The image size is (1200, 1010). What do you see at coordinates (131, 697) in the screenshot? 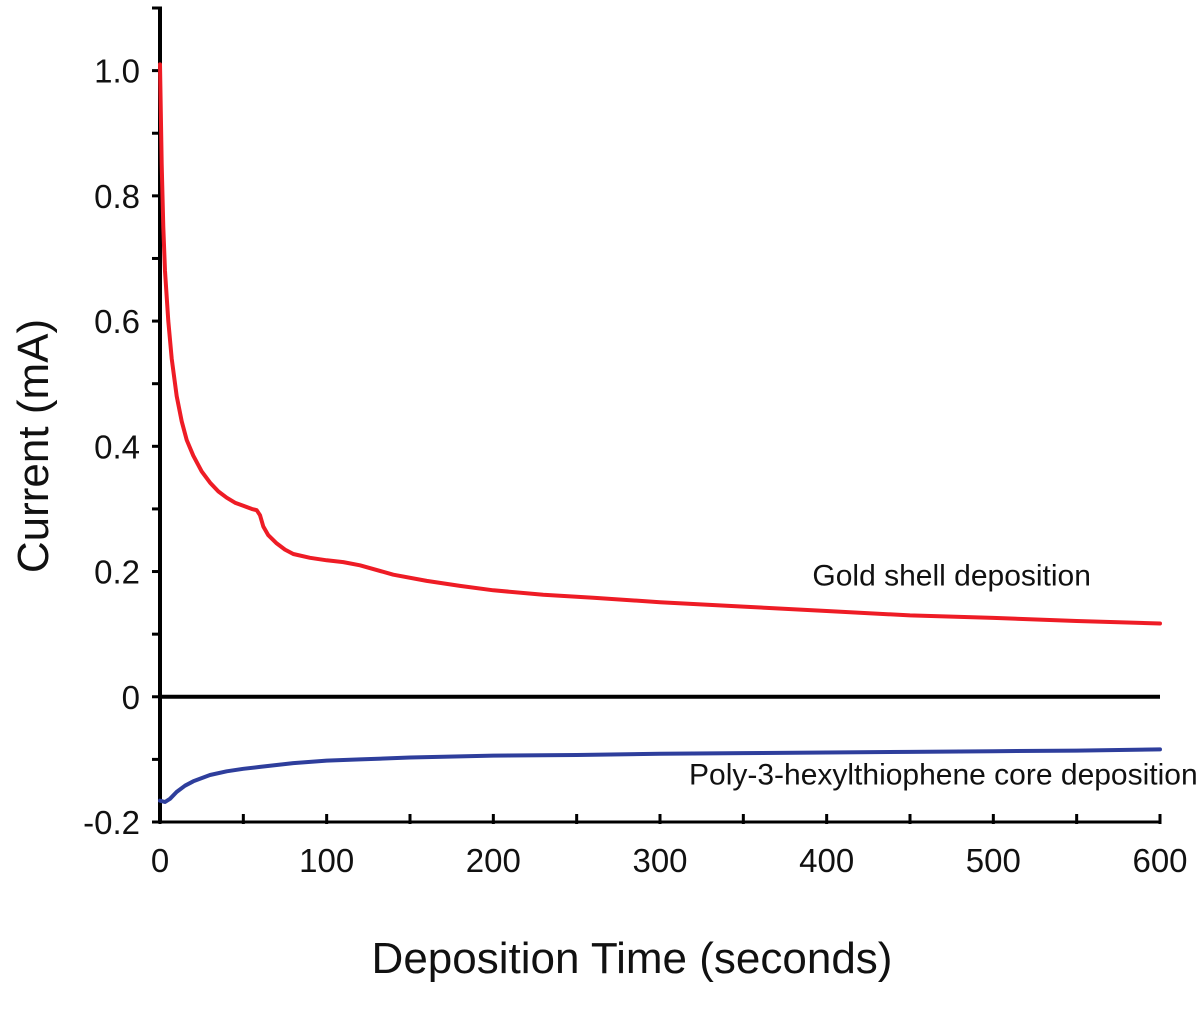
I see `y-tick-label: 0` at bounding box center [131, 697].